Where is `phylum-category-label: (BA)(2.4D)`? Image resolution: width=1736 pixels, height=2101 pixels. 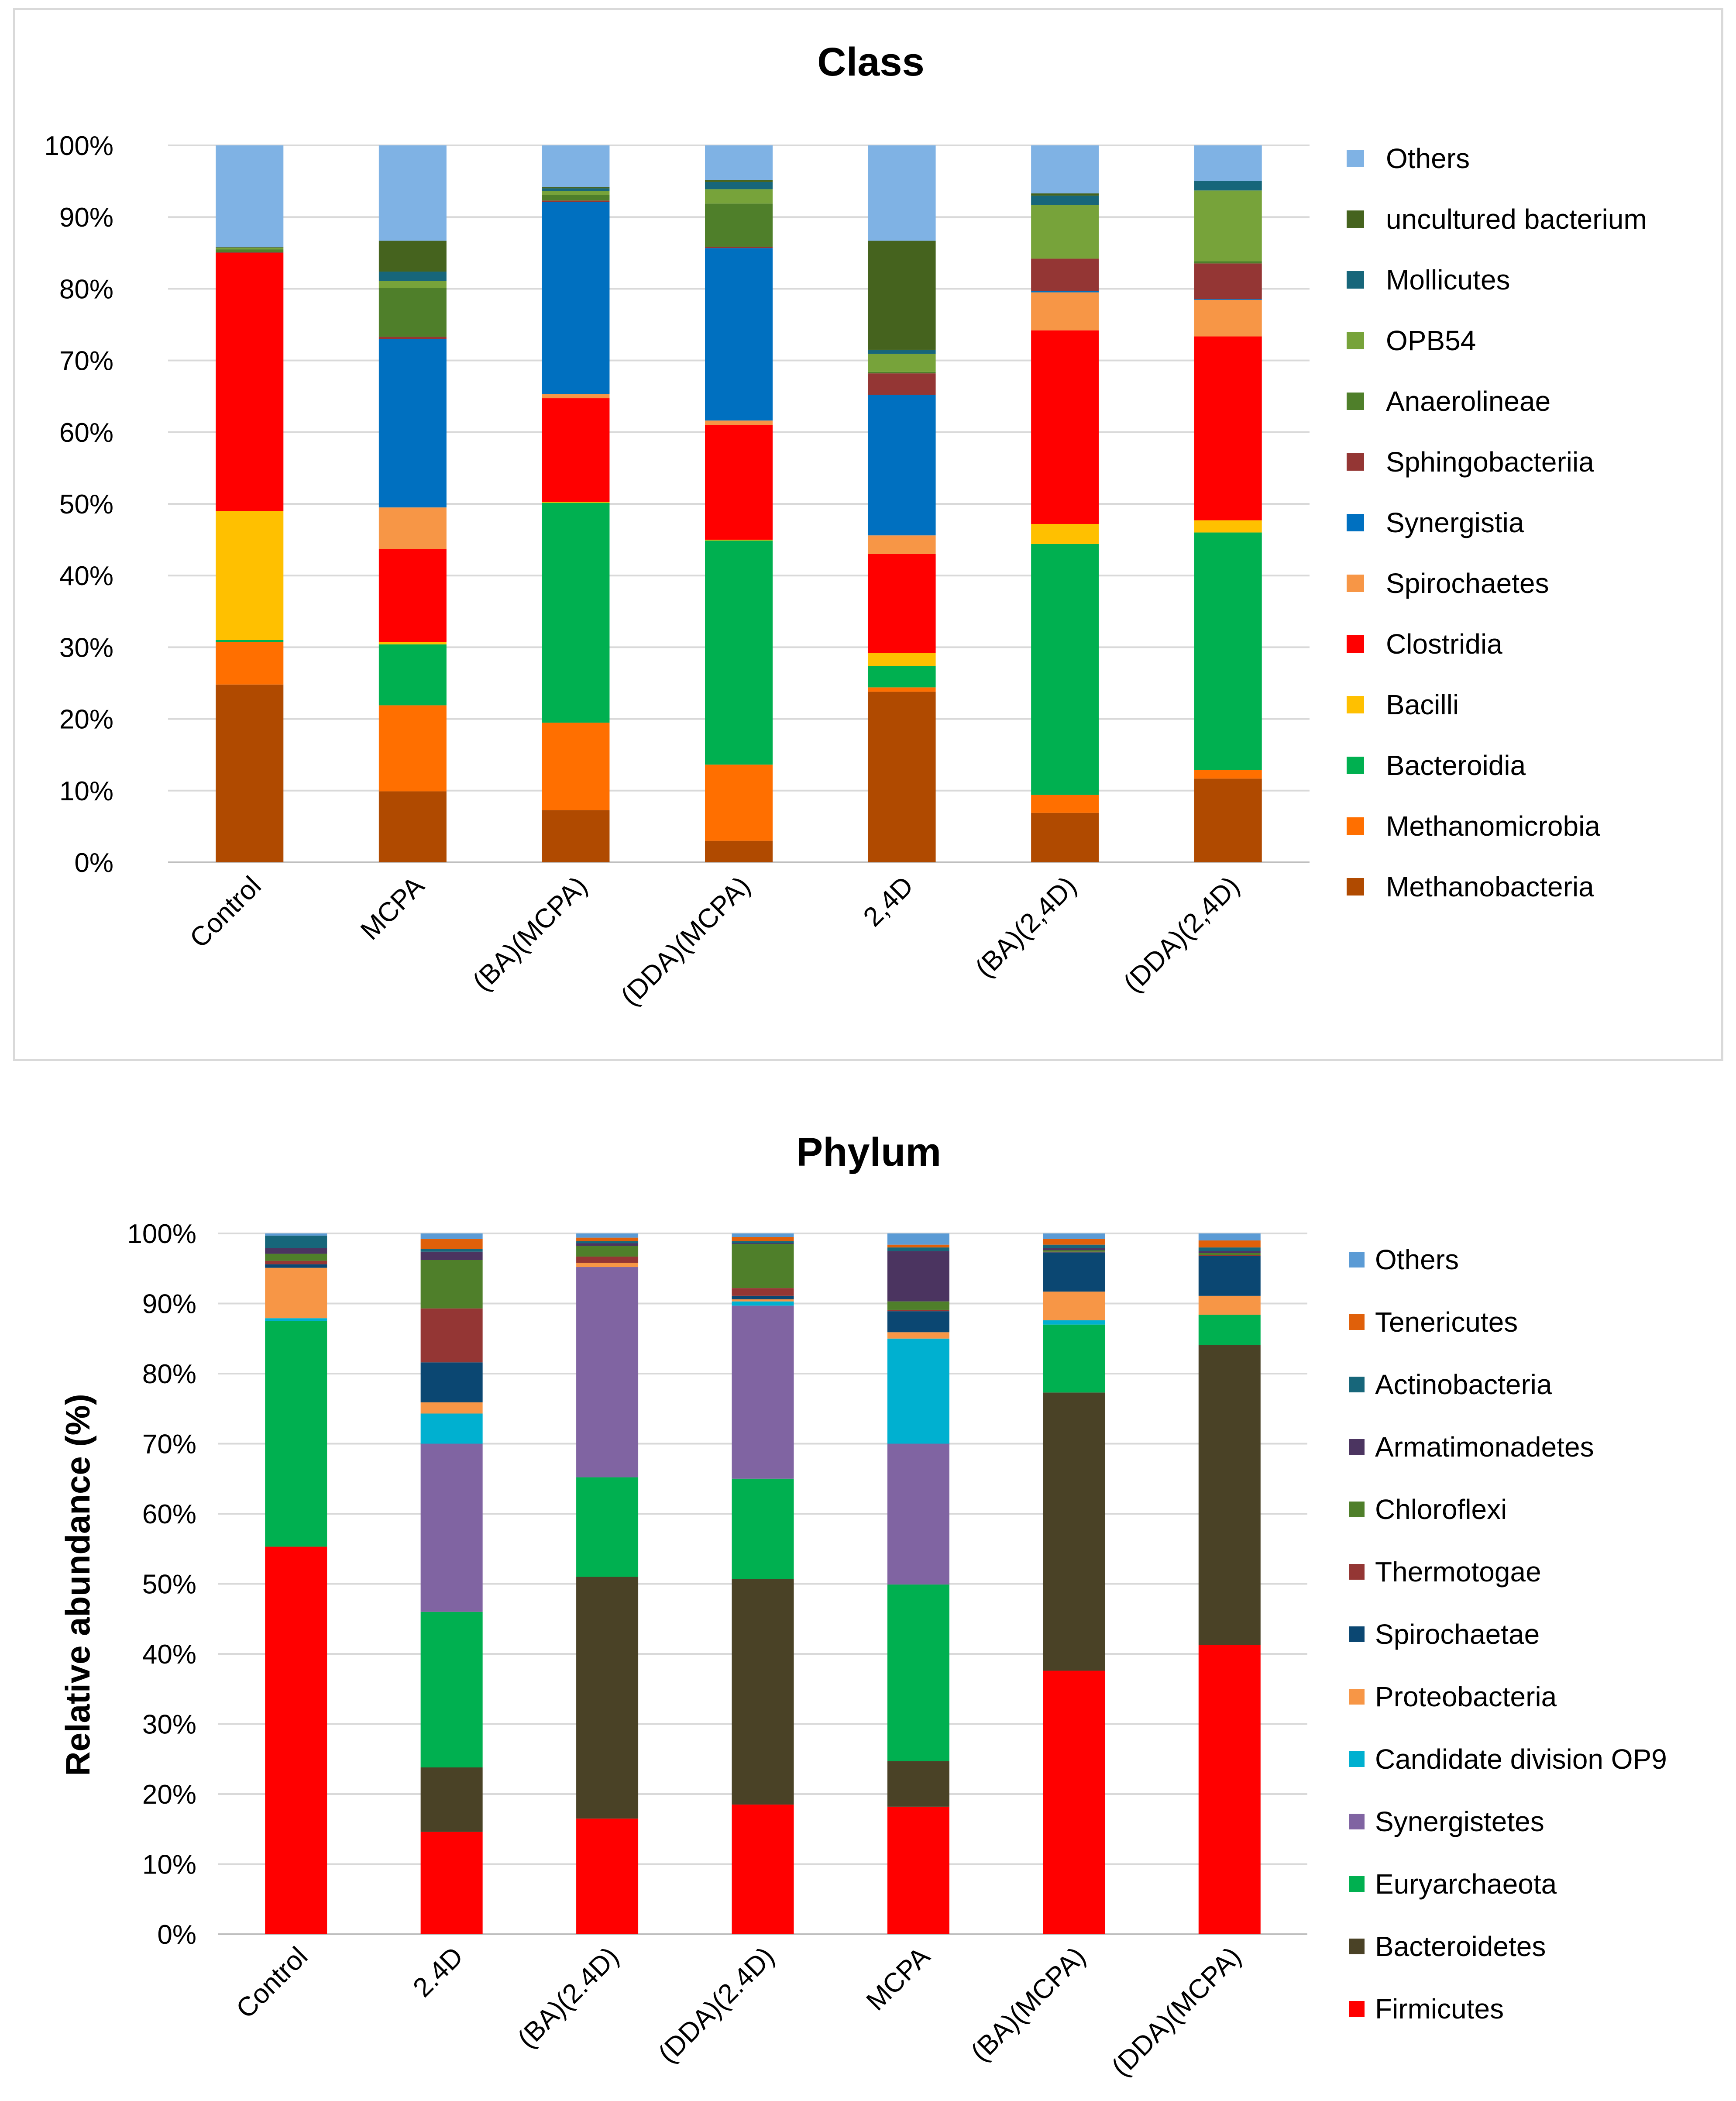
phylum-category-label: (BA)(2.4D) is located at coordinates (568, 1997).